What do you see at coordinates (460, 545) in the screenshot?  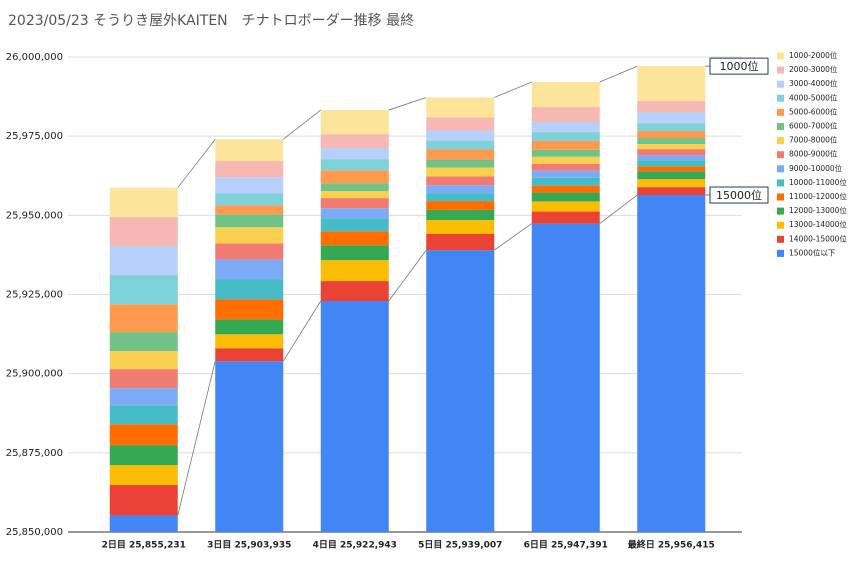 I see `x-tick-label: 5日目 25,939,007` at bounding box center [460, 545].